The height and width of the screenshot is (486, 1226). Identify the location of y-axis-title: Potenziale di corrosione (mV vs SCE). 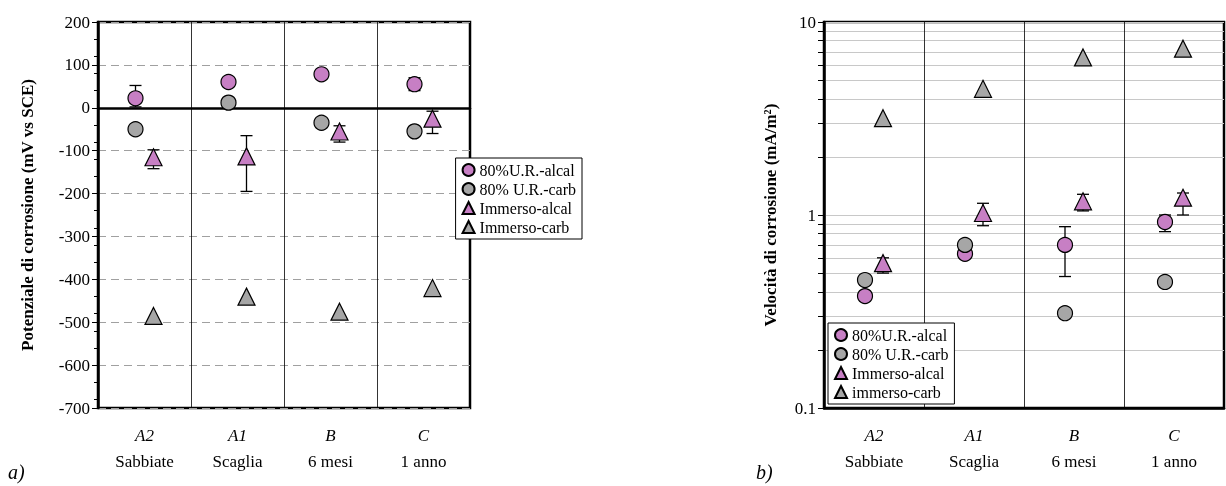
(27, 215).